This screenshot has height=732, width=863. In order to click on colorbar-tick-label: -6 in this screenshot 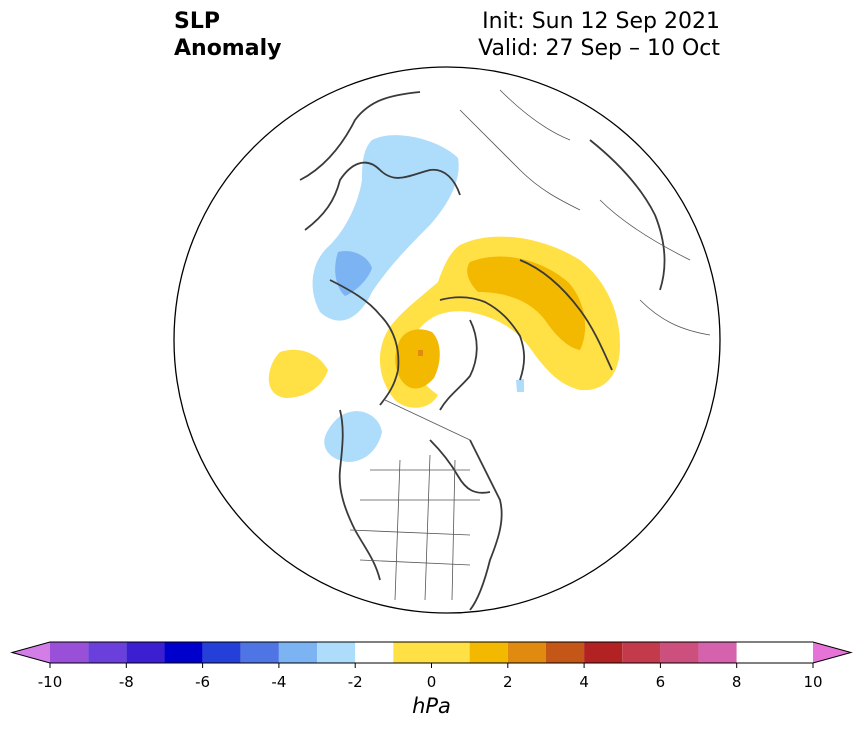, I will do `click(202, 681)`.